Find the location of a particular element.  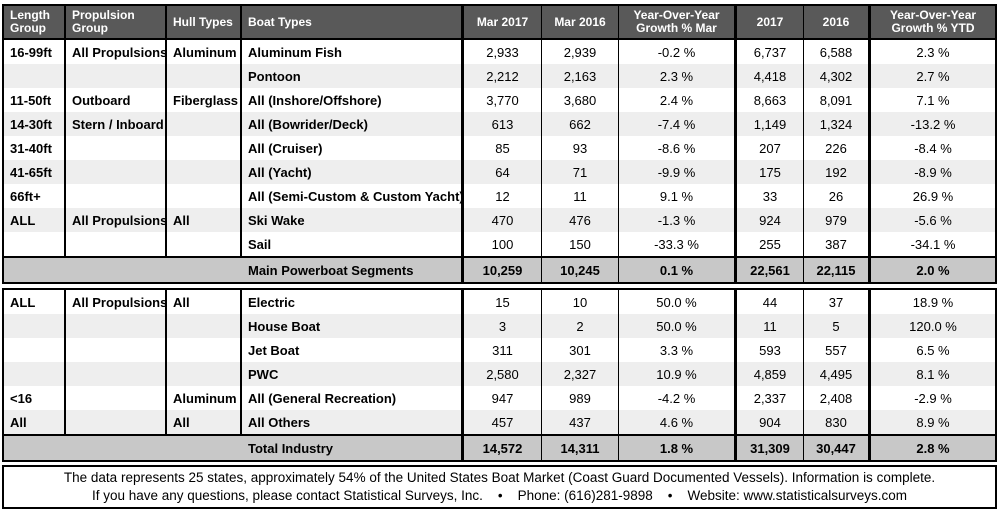

cell-boat-types: All (Cruiser) is located at coordinates (353, 148).